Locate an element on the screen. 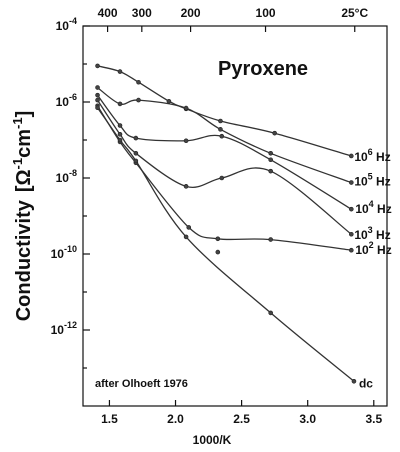  y-tick-label: 10⁻¹⁰ is located at coordinates (64, 252).